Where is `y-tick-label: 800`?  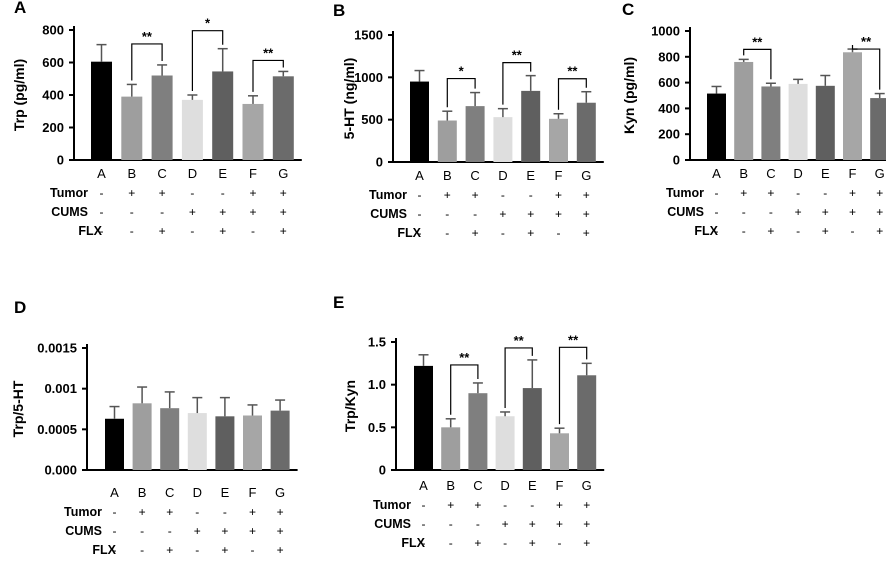
y-tick-label: 800 is located at coordinates (669, 56).